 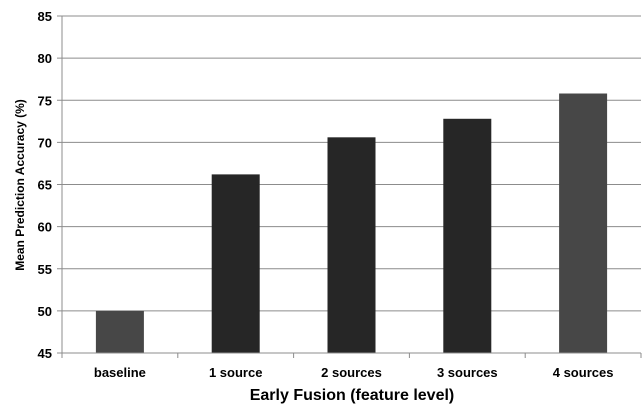 What do you see at coordinates (45, 311) in the screenshot?
I see `y-tick-label: 50` at bounding box center [45, 311].